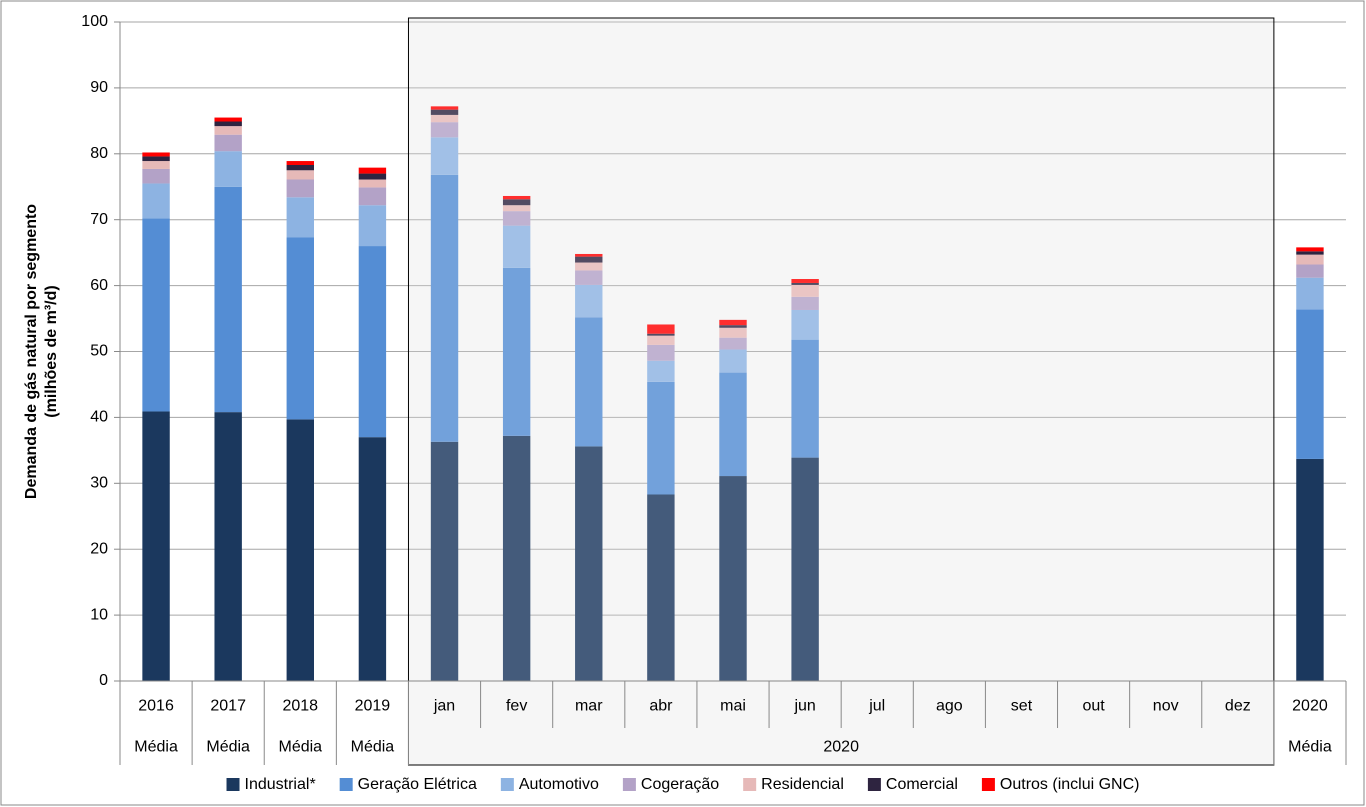 The image size is (1366, 807). I want to click on legend-label: Cogeração, so click(680, 784).